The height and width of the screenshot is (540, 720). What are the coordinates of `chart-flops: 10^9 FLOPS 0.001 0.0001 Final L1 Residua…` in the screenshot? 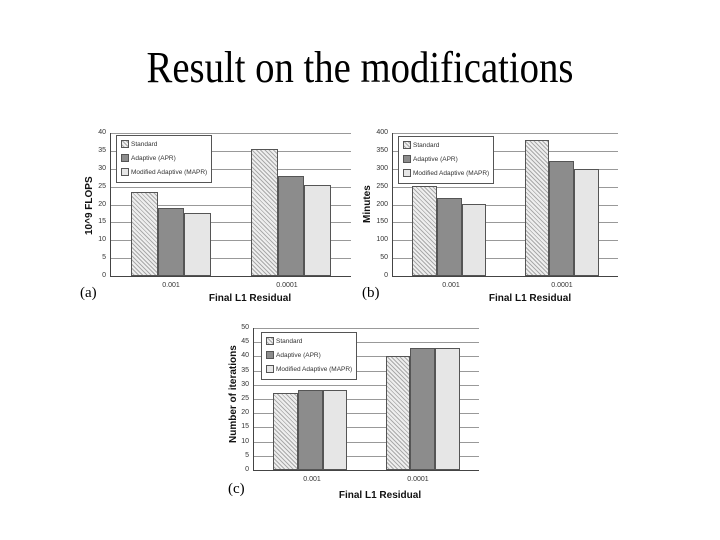 It's located at (220, 217).